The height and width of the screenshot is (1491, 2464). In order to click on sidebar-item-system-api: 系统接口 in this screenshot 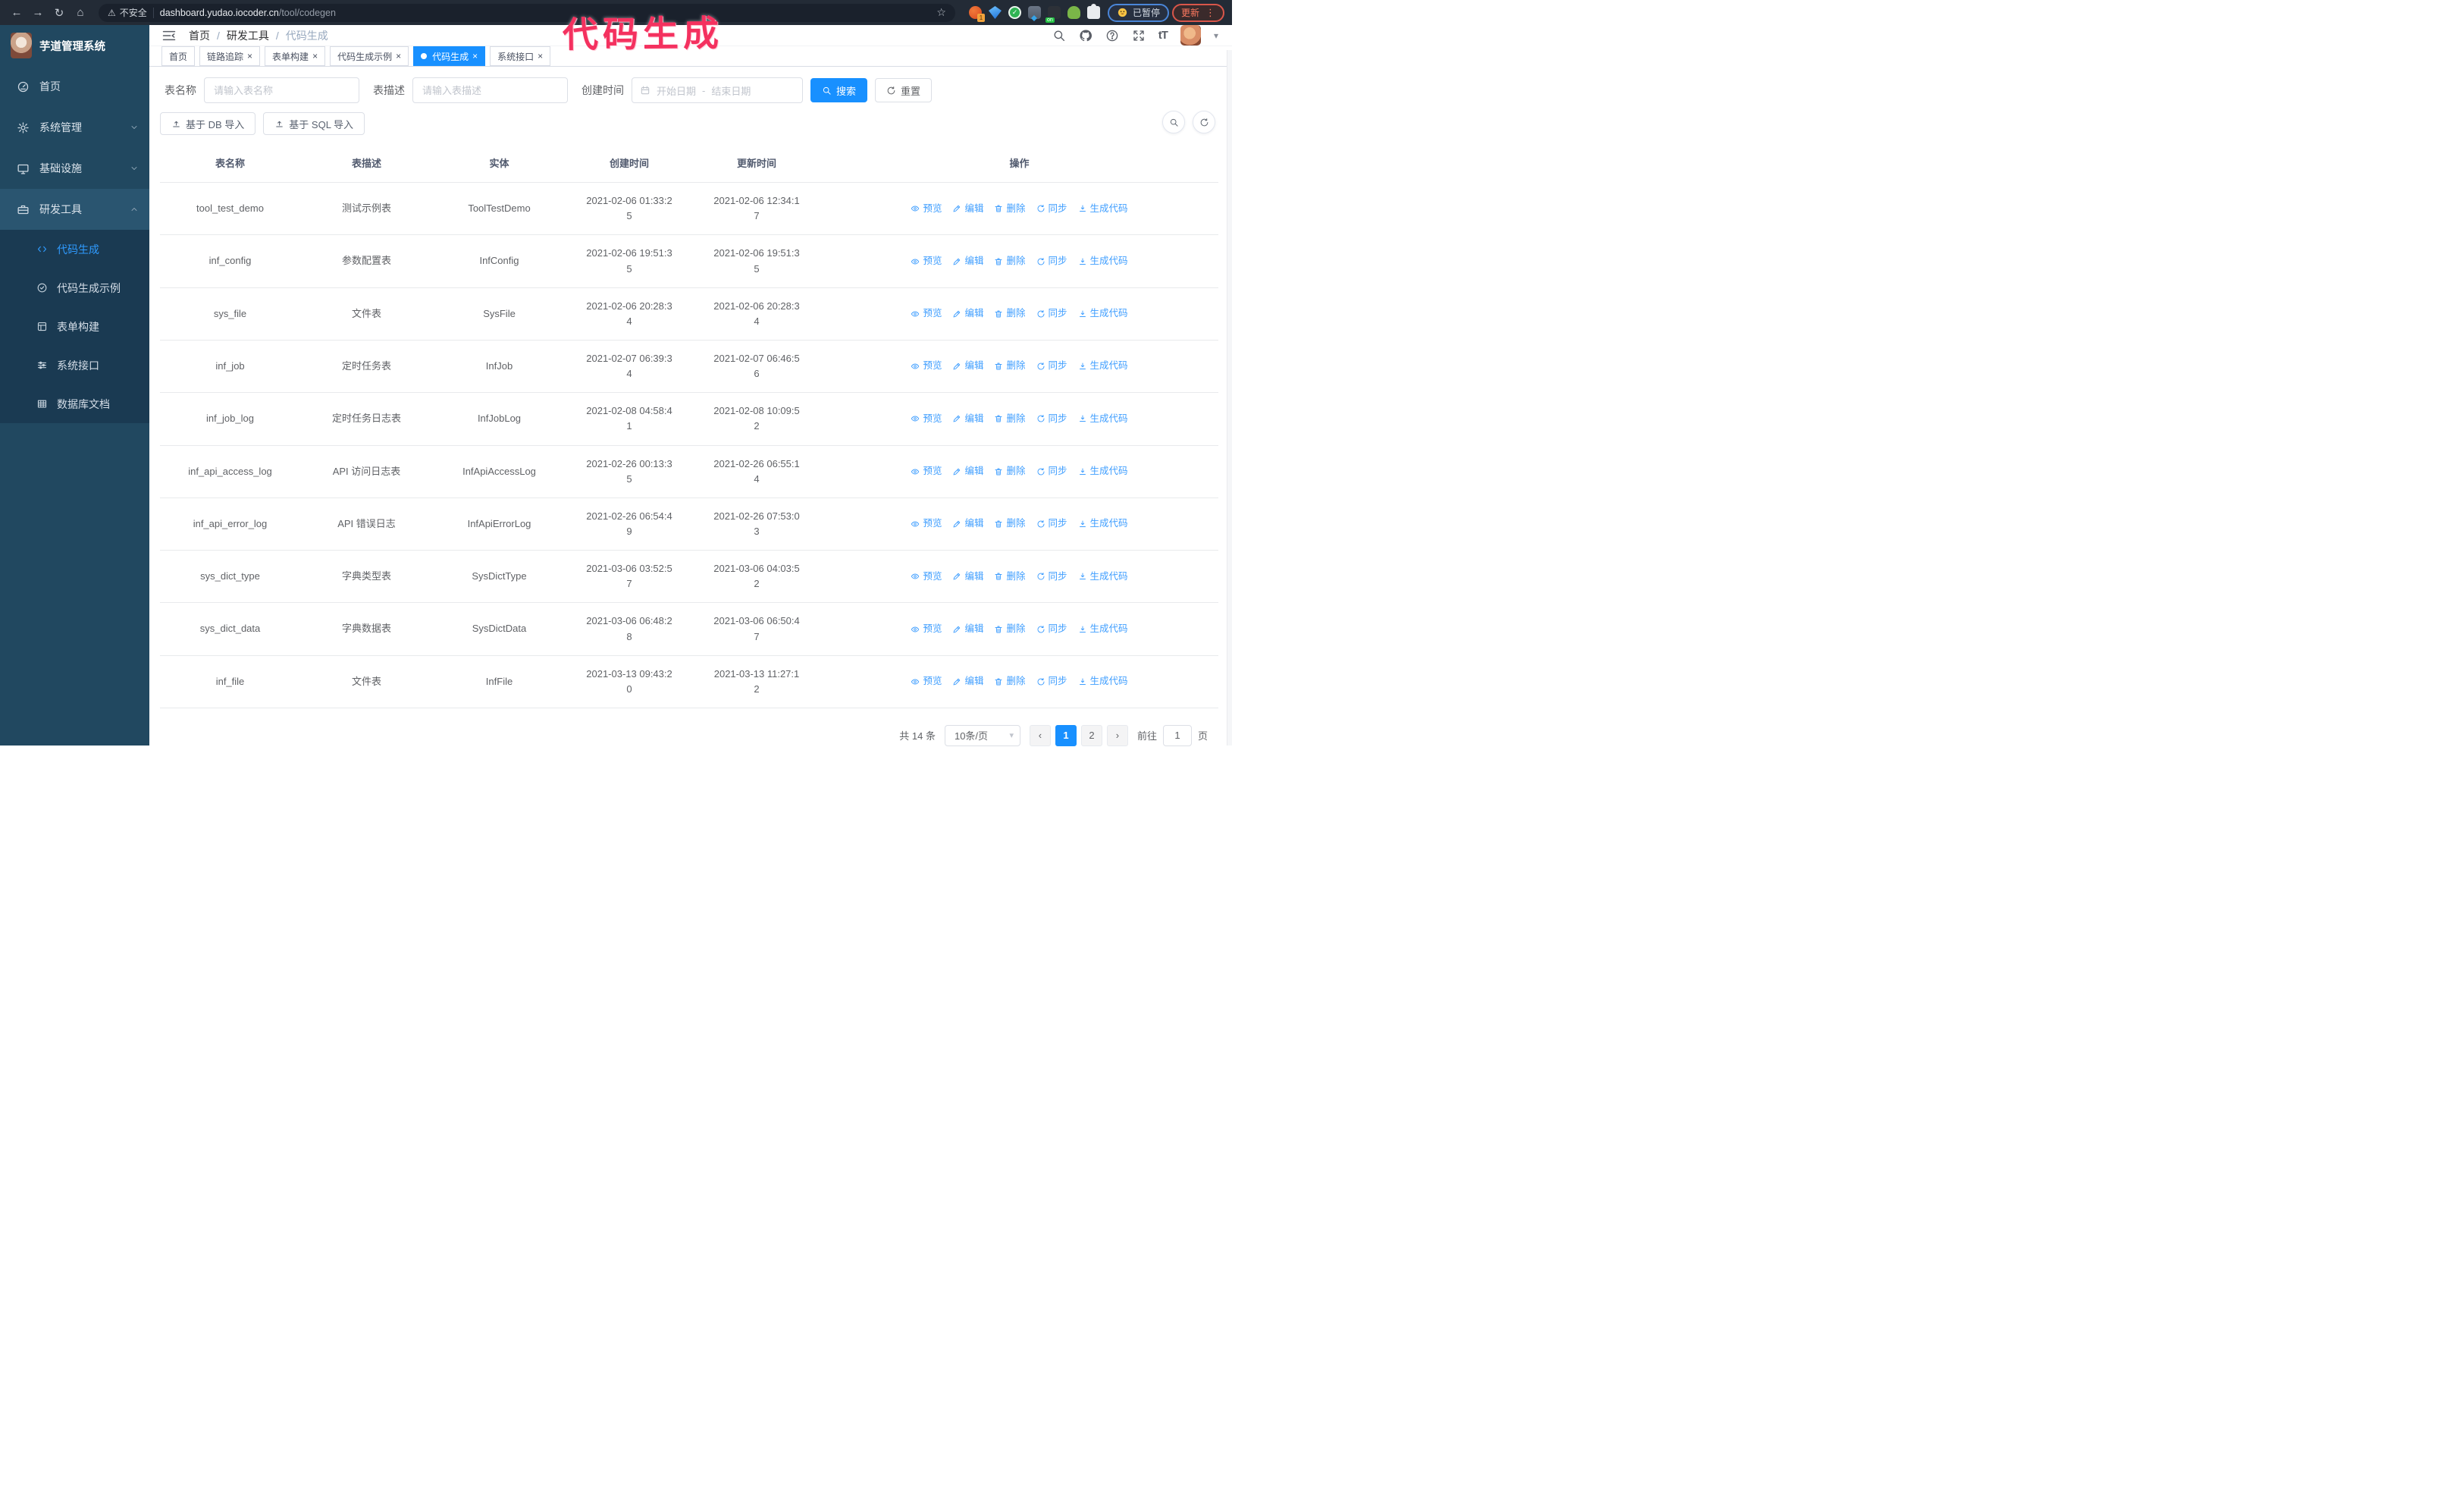, I will do `click(74, 365)`.